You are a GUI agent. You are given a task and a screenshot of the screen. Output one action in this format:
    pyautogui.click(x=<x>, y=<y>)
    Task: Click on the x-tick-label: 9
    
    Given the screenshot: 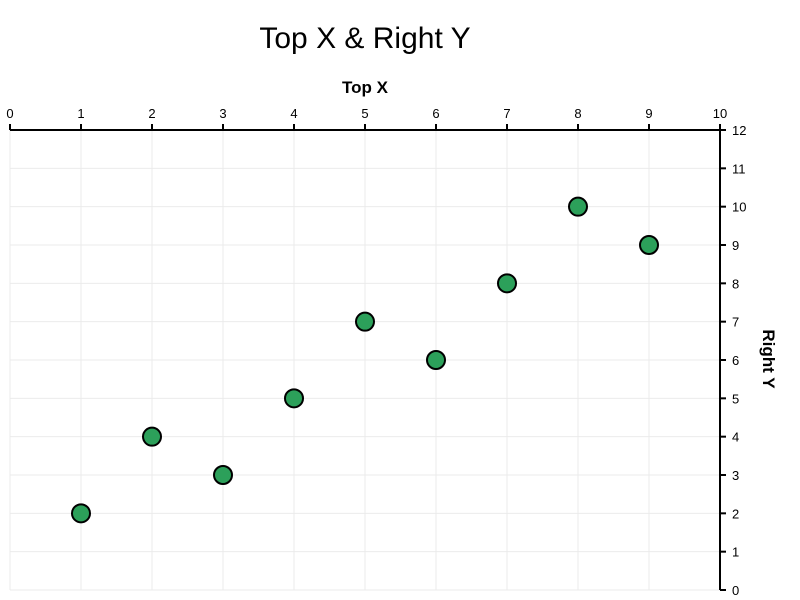 What is the action you would take?
    pyautogui.click(x=648, y=113)
    